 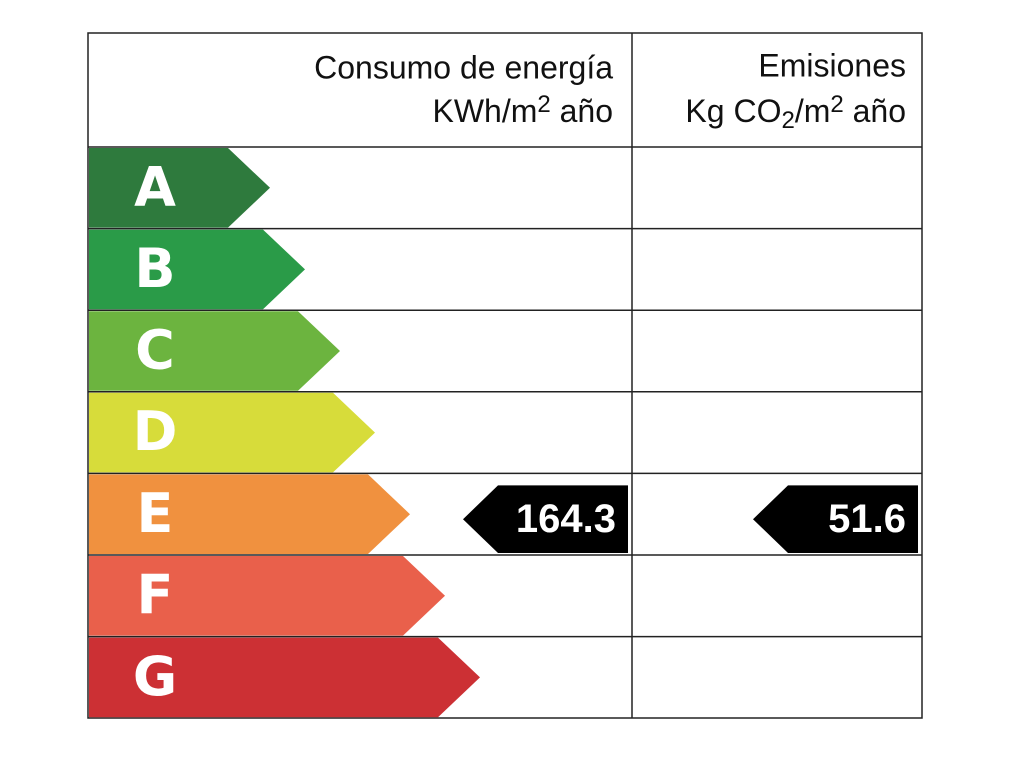 I want to click on energy-title: Consumo de energía, so click(x=463, y=67).